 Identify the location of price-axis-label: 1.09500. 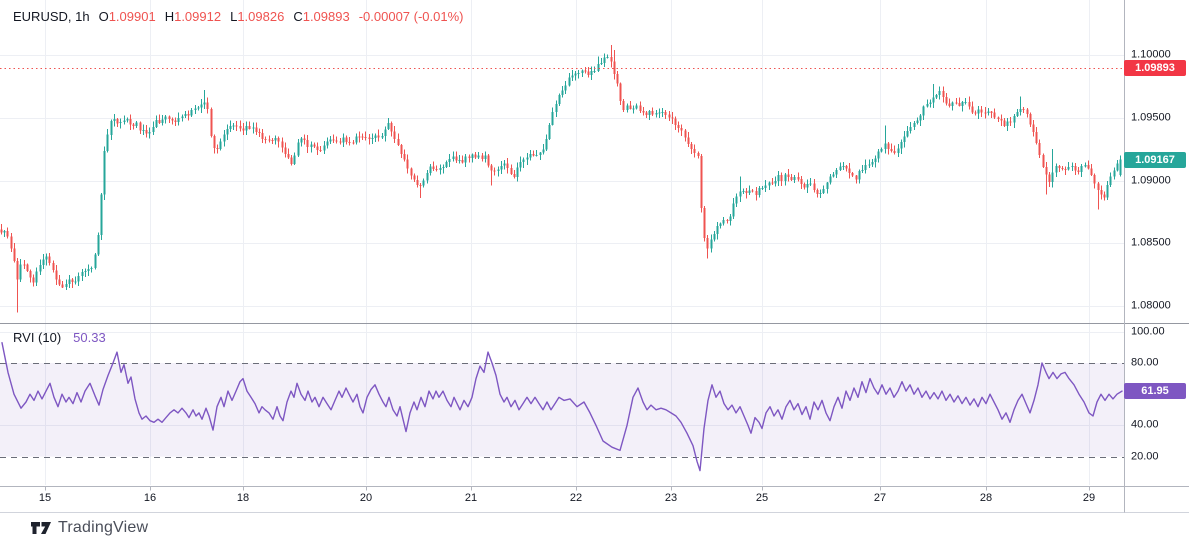
(1151, 117).